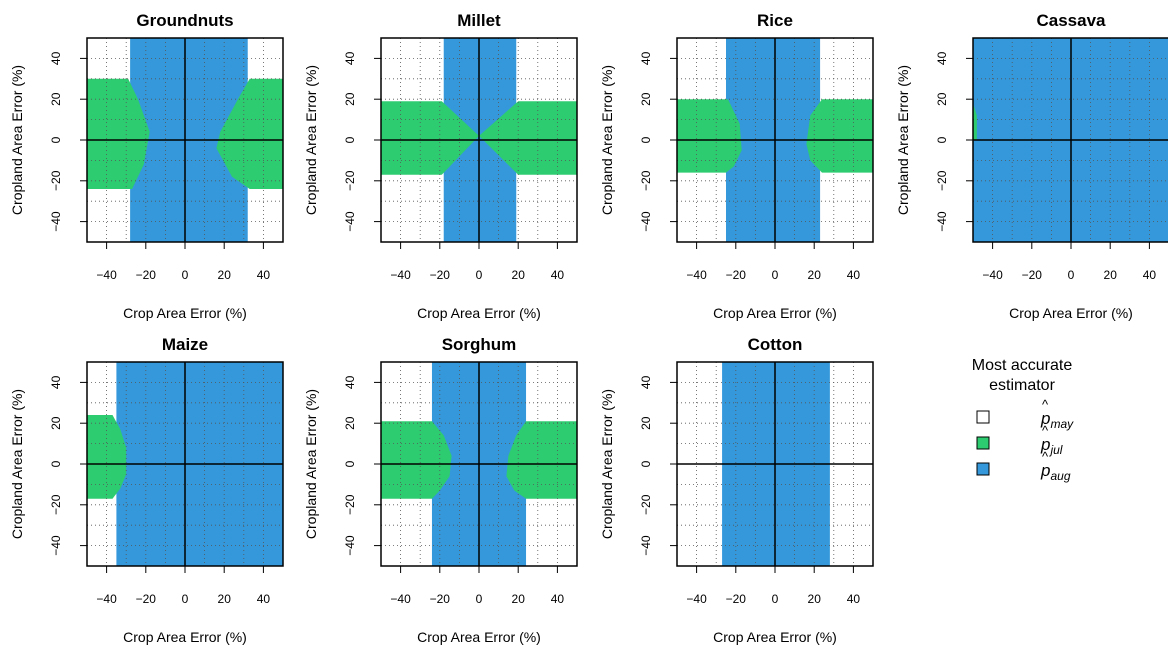 The width and height of the screenshot is (1168, 652). What do you see at coordinates (184, 20) in the screenshot?
I see `panel-title: Groundnuts` at bounding box center [184, 20].